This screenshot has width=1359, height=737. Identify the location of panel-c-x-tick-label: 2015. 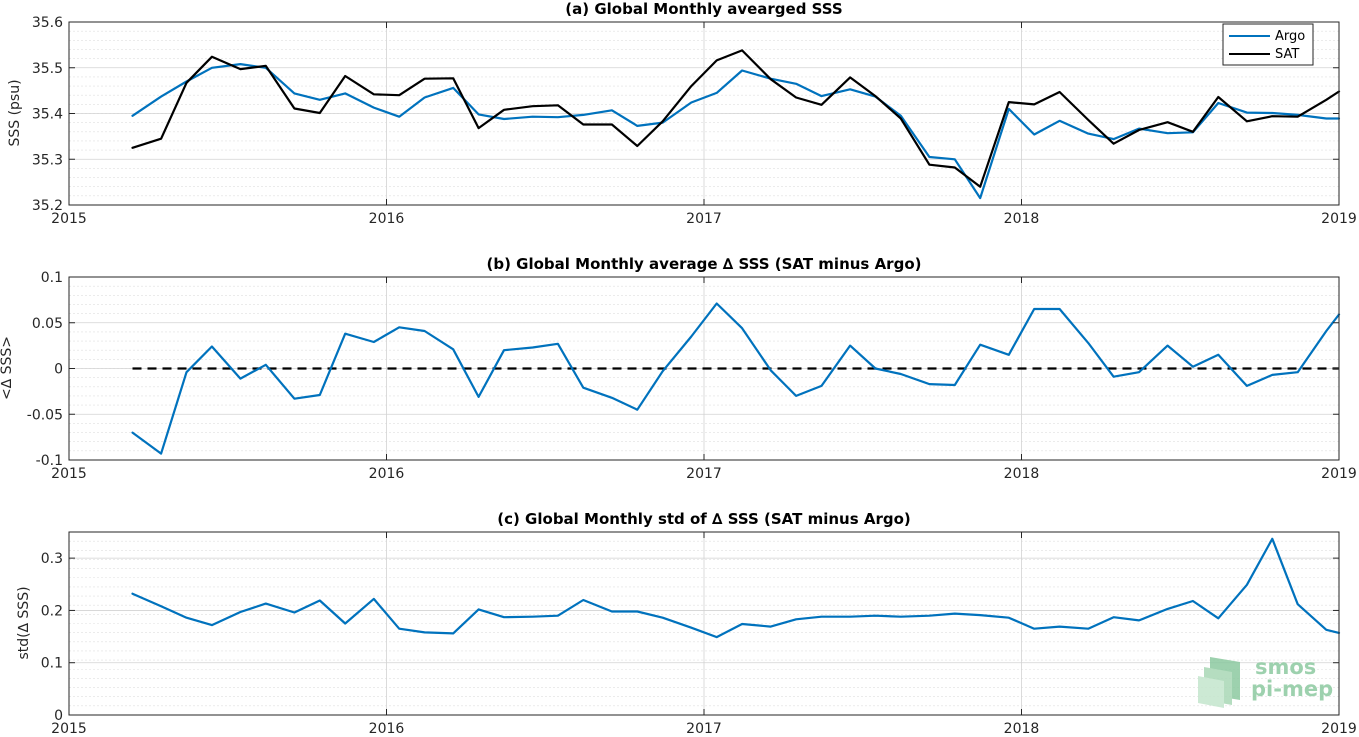
(69, 729).